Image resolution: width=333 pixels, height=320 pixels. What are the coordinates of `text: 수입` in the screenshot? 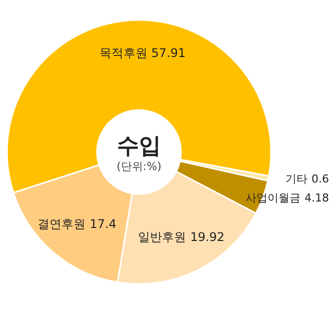 It's located at (139, 146).